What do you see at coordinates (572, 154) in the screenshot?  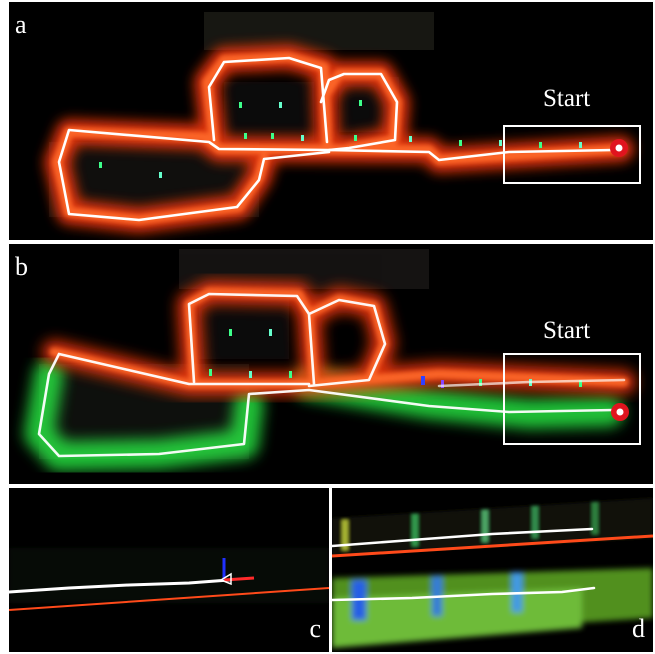 I see `start-box-a` at bounding box center [572, 154].